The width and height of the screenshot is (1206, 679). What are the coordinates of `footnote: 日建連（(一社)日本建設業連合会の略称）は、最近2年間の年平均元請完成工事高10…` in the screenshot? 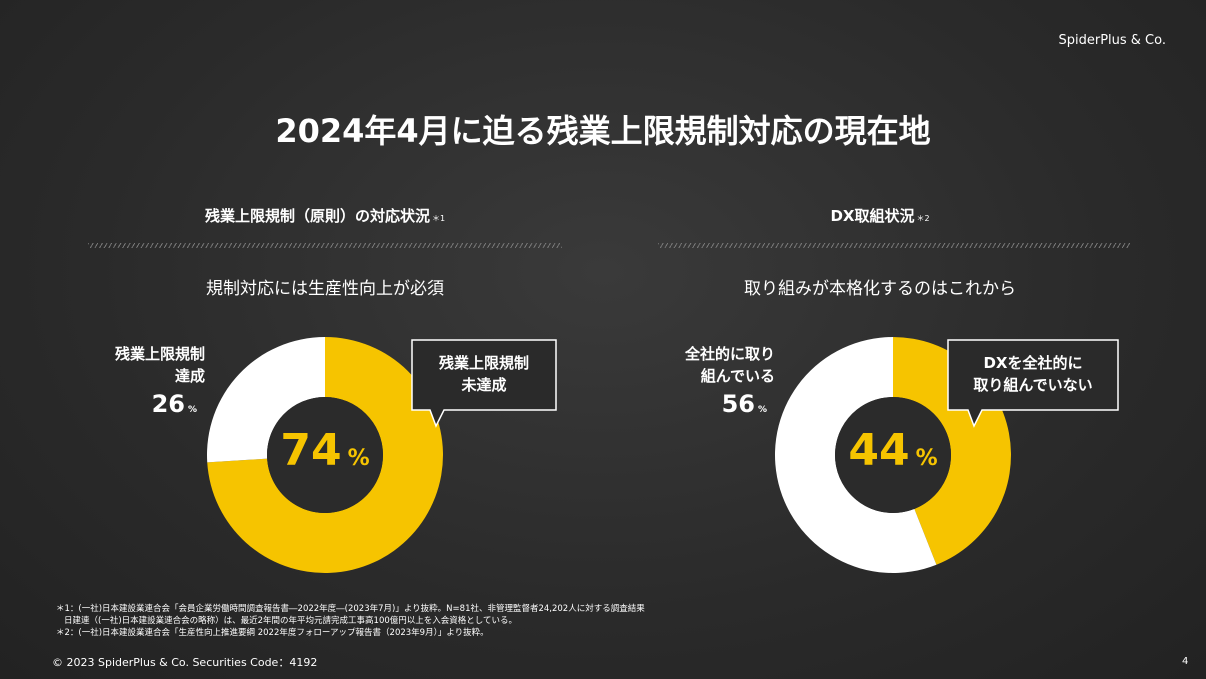 It's located at (291, 621).